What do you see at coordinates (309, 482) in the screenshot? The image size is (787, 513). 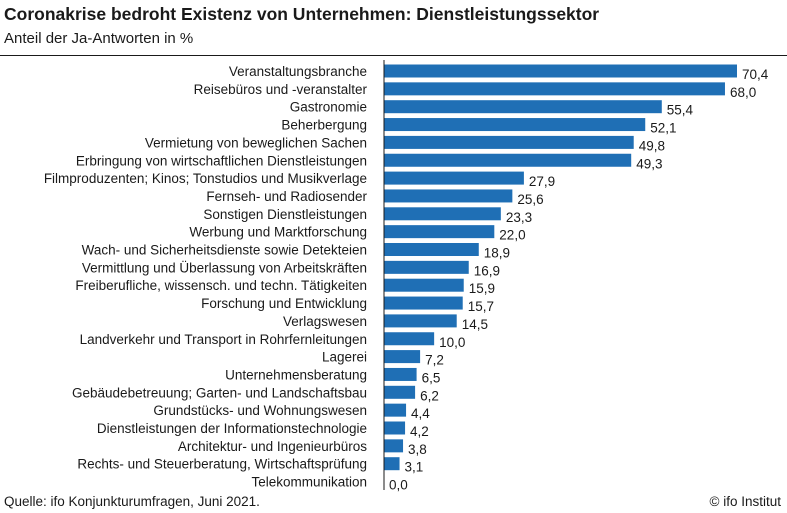 I see `category-label: Telekommunikation` at bounding box center [309, 482].